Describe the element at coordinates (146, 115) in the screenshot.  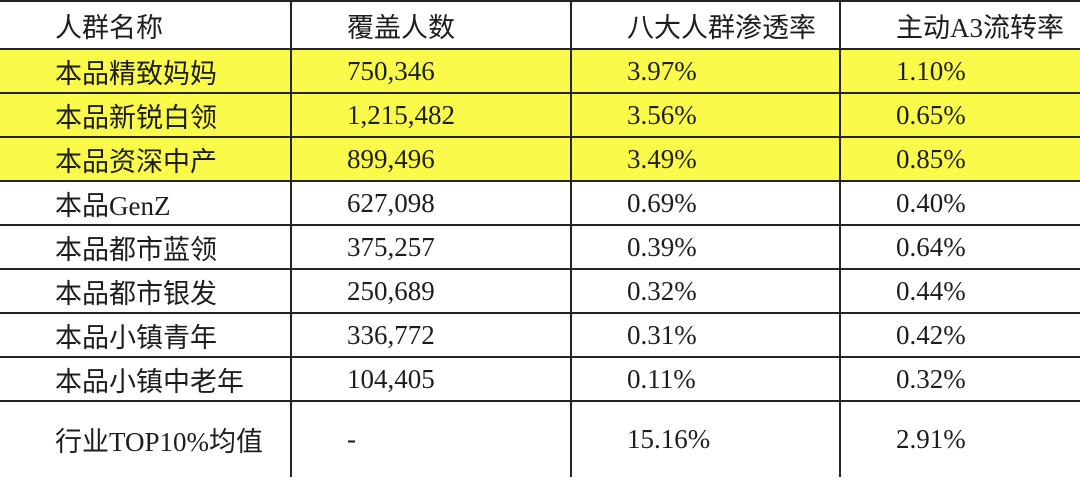
I see `cell-crowd-name: 本品新锐白领` at that location.